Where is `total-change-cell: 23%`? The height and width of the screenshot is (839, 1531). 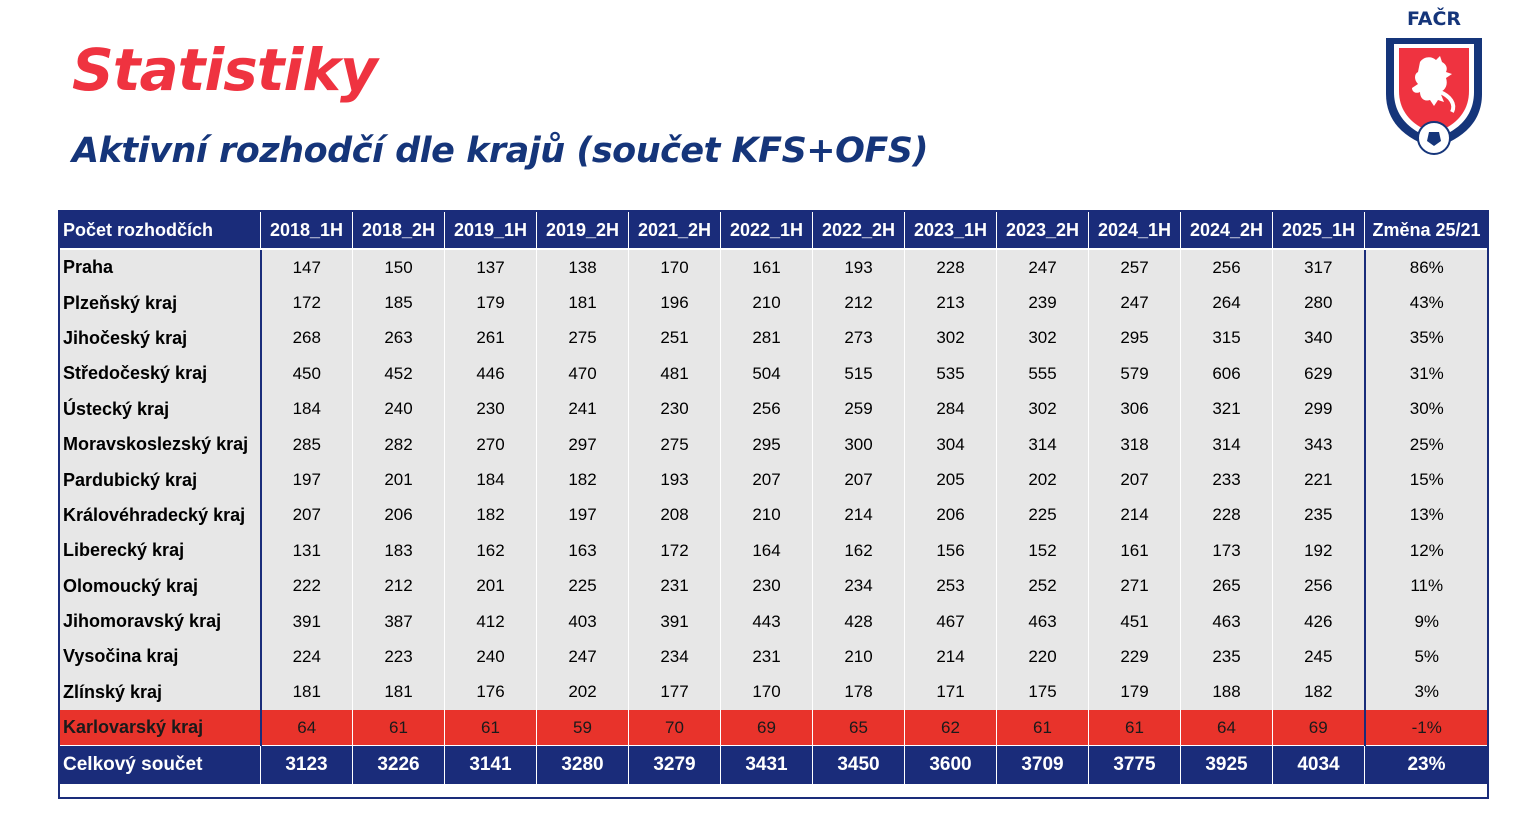 total-change-cell: 23% is located at coordinates (1426, 765).